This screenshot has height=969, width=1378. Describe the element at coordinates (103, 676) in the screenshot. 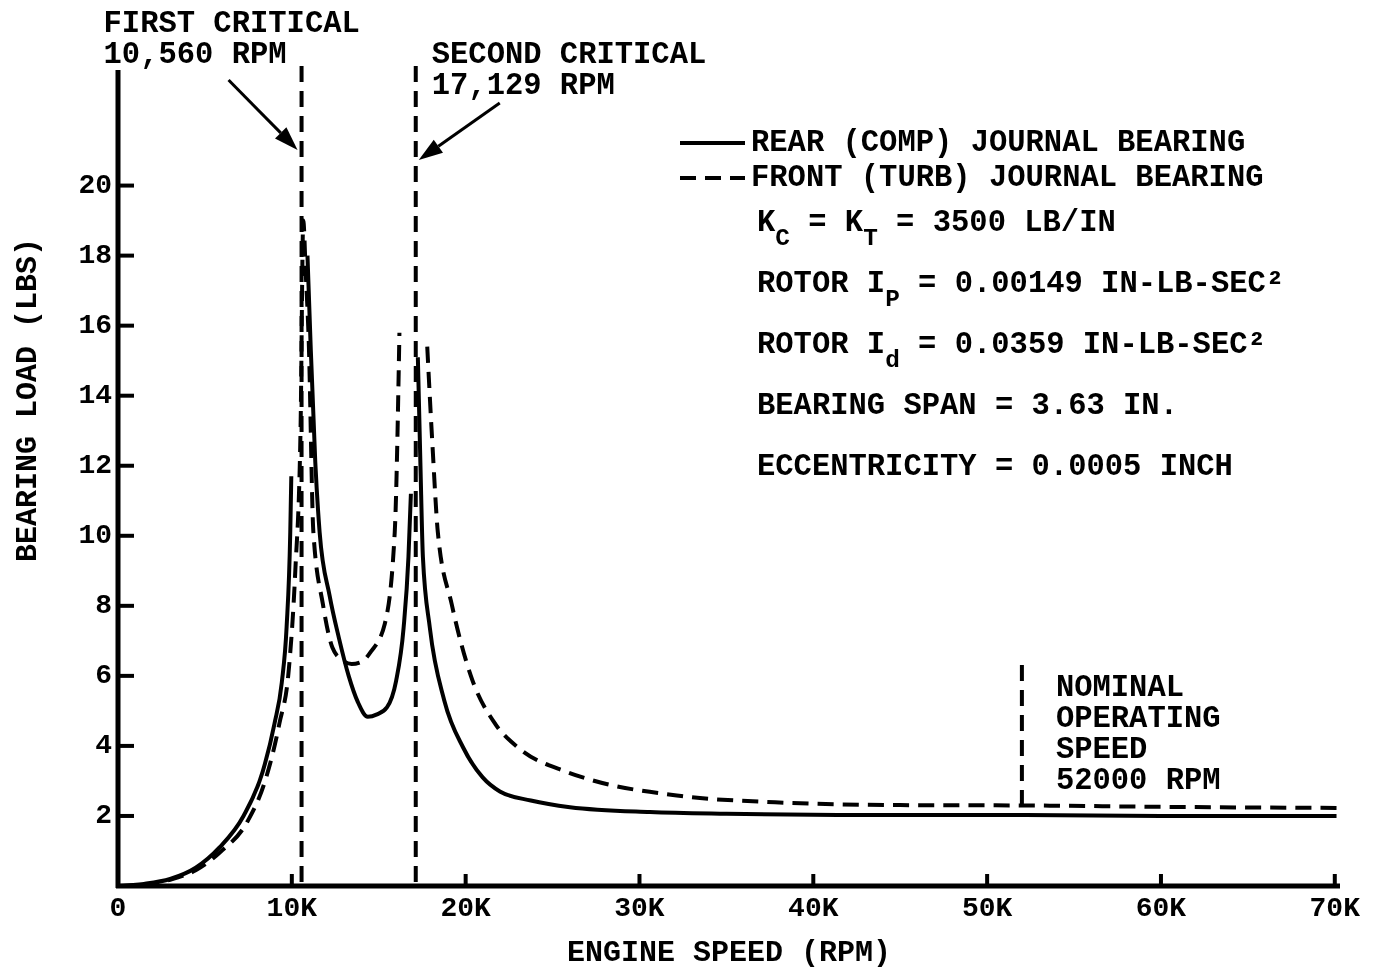

I see `y-tick-label: 6` at that location.